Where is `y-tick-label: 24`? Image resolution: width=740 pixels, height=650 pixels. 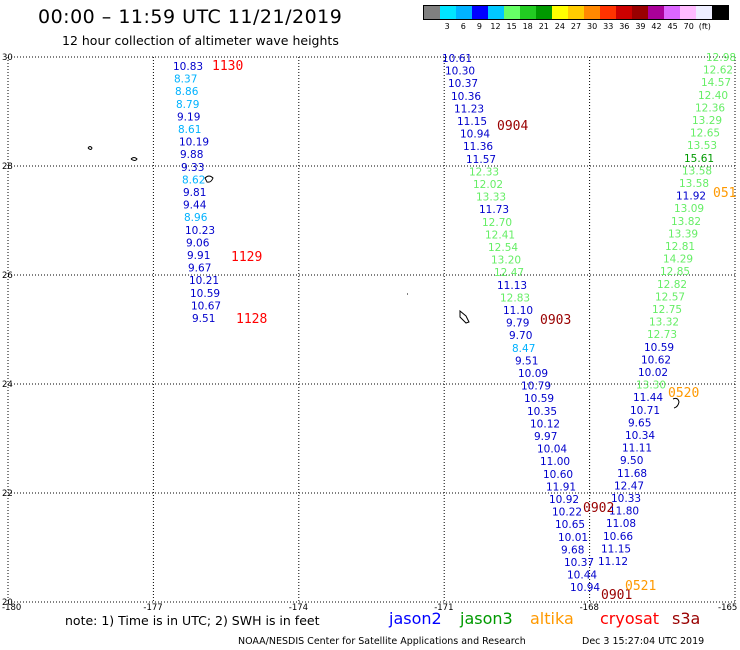 y-tick-label: 24 is located at coordinates (7, 385).